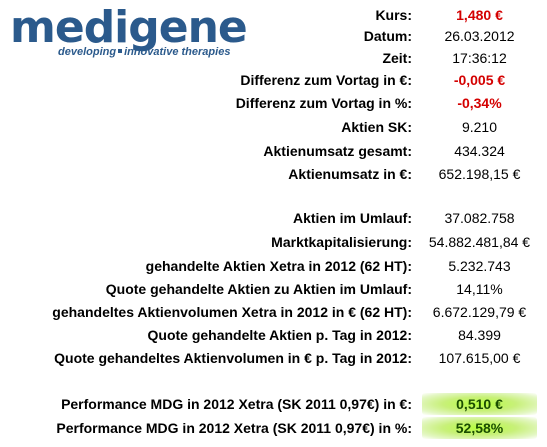 Image resolution: width=547 pixels, height=447 pixels. What do you see at coordinates (177, 52) in the screenshot?
I see `logo-tagline-part2: innovative therapies` at bounding box center [177, 52].